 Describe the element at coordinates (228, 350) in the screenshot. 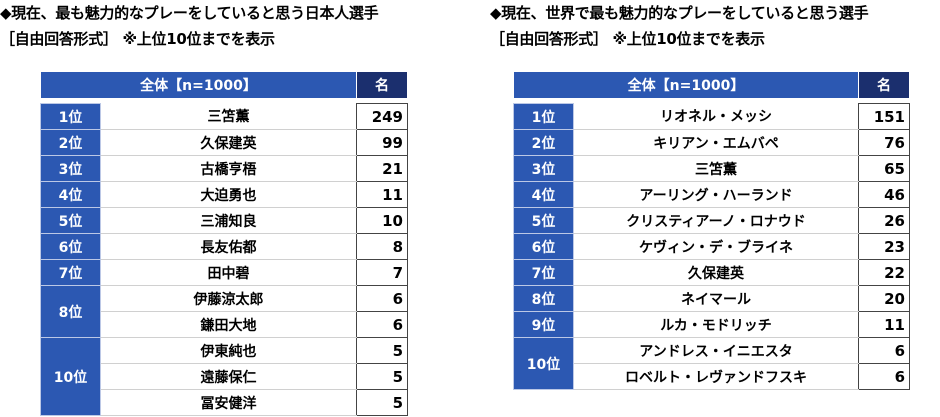

I see `name-cell: 伊東純也` at that location.